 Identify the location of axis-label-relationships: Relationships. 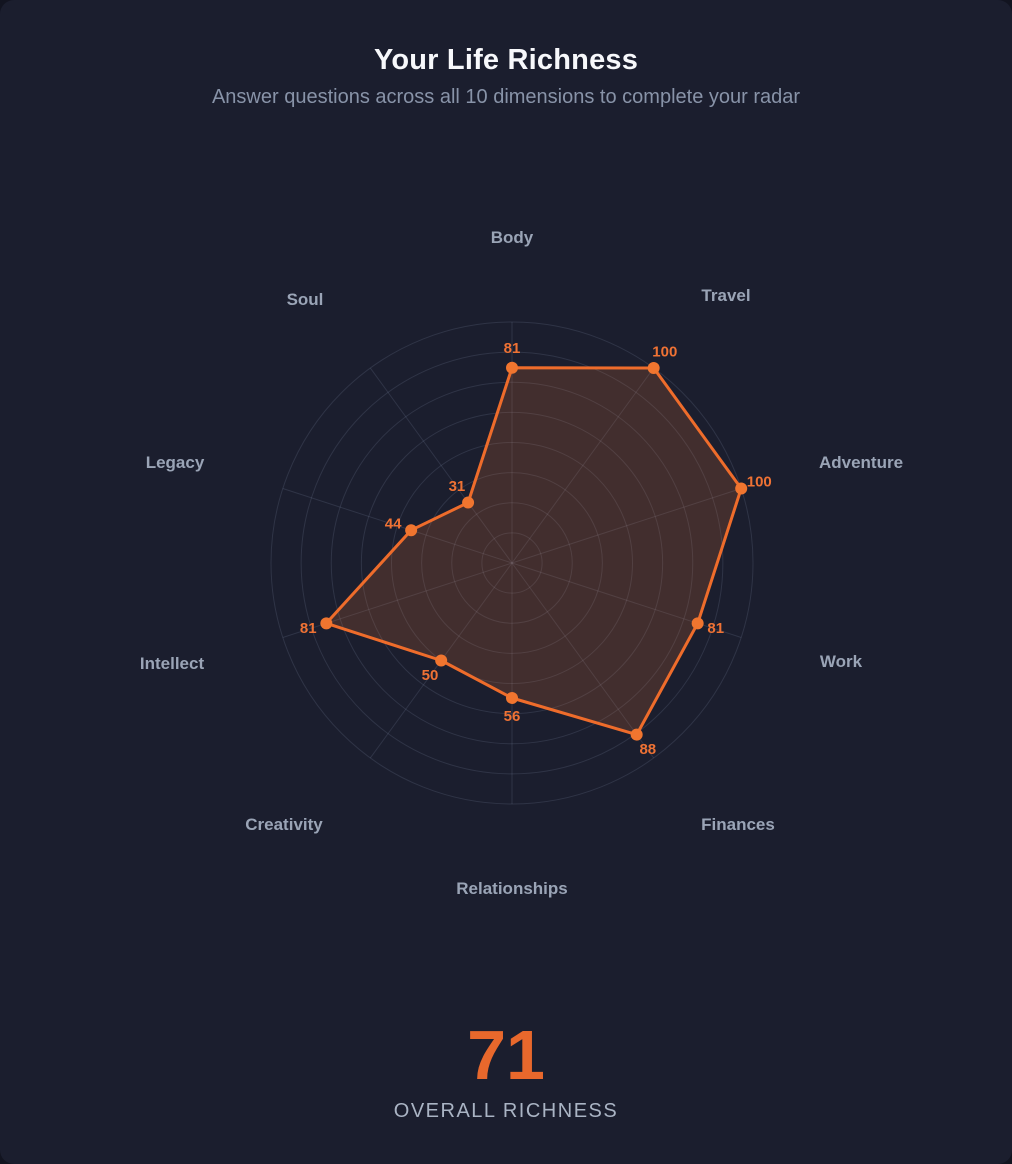
(512, 888).